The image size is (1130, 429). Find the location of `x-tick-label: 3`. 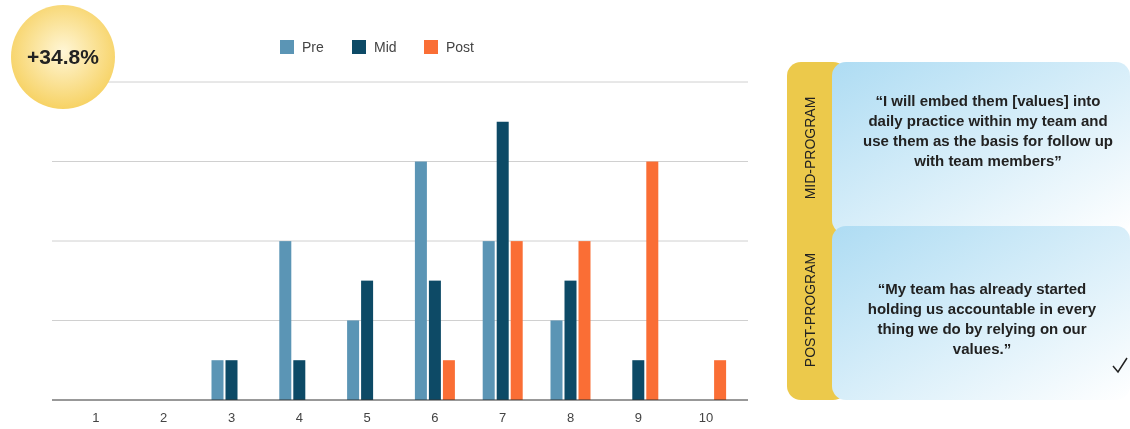

x-tick-label: 3 is located at coordinates (231, 417).